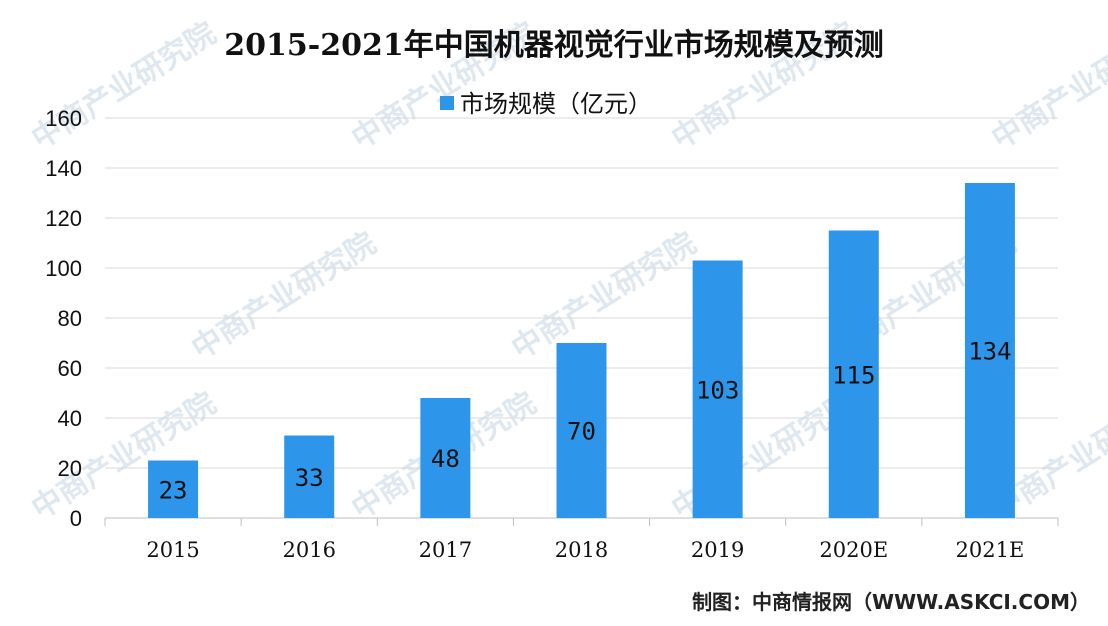 This screenshot has width=1108, height=626. What do you see at coordinates (556, 104) in the screenshot?
I see `legend-label: 市场规模（亿元）` at bounding box center [556, 104].